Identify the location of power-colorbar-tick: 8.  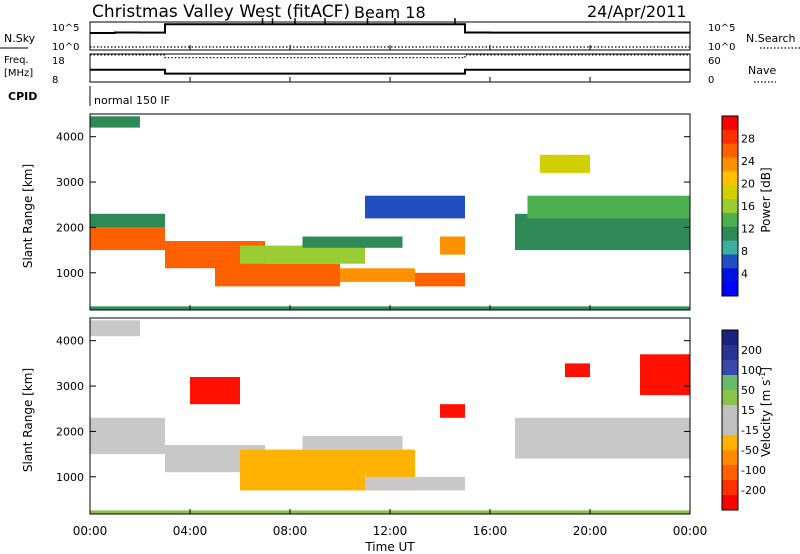
(744, 251).